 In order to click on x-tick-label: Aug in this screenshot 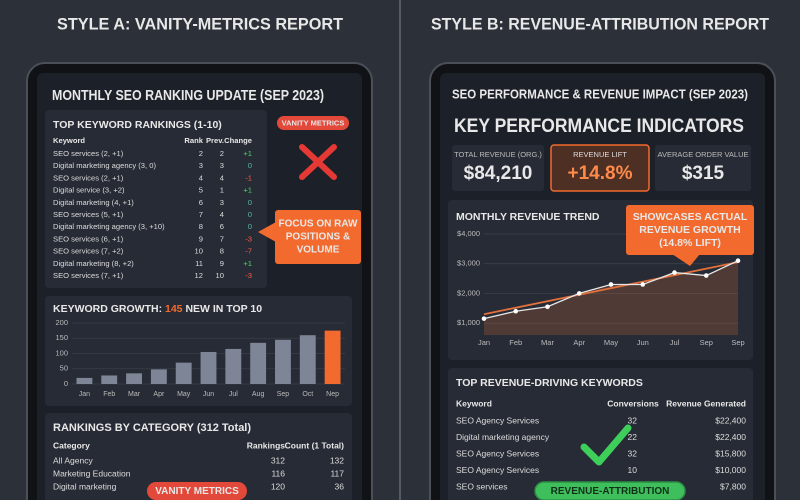, I will do `click(258, 394)`.